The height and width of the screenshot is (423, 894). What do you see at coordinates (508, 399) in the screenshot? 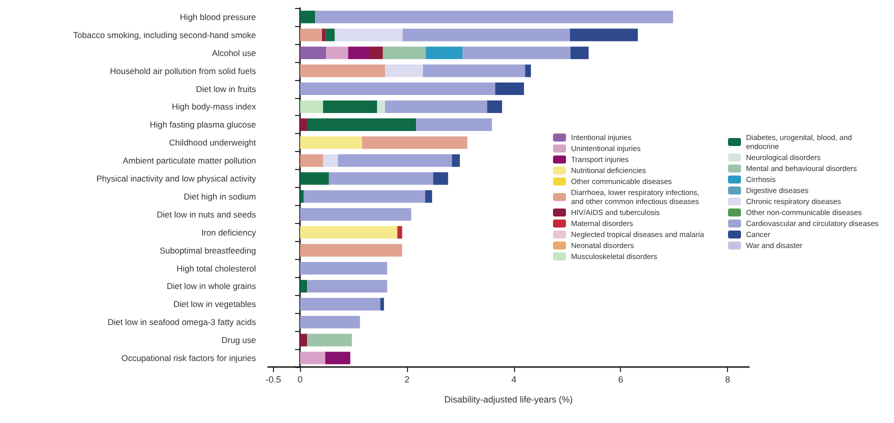
I see `x-axis-title: Disability-adjusted life-years (%)` at bounding box center [508, 399].